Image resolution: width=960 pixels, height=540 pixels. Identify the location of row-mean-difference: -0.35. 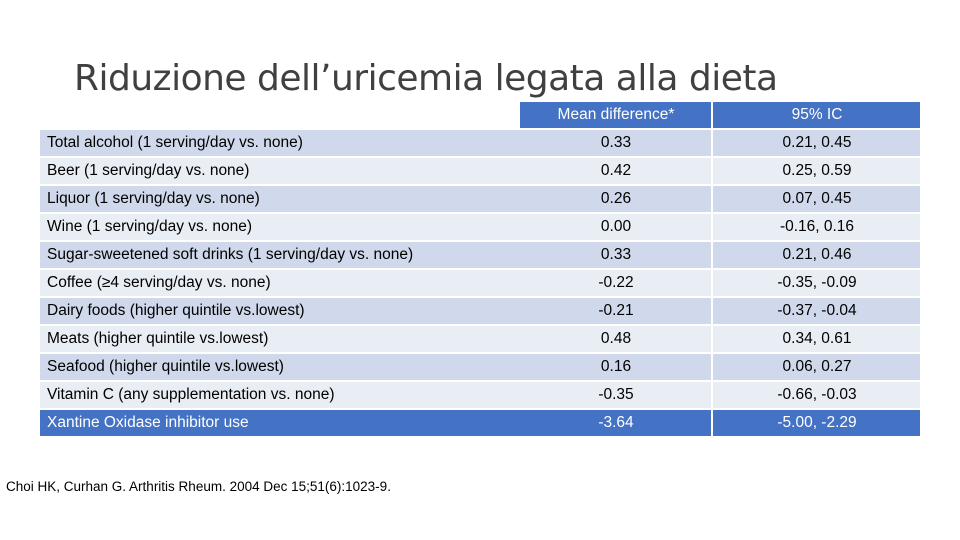
(616, 395).